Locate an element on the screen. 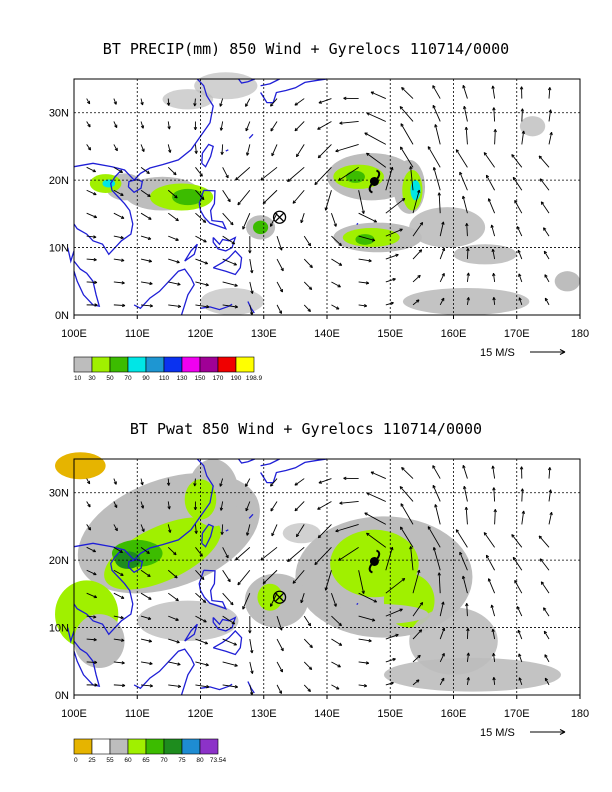  colorbar-label: 90 is located at coordinates (146, 378).